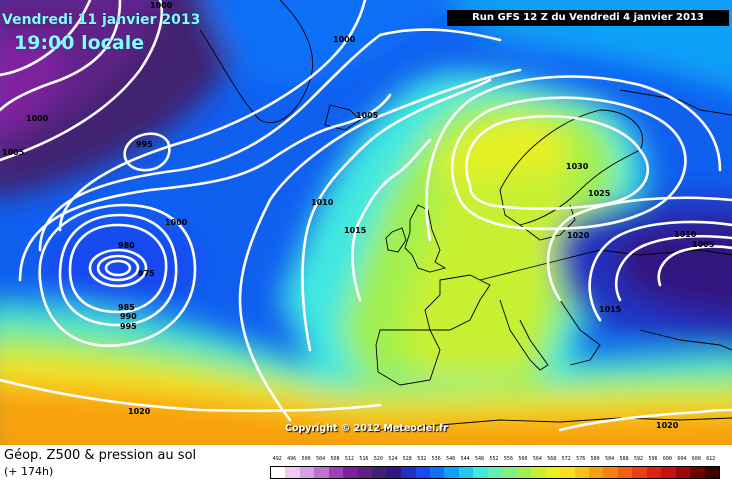  What do you see at coordinates (577, 166) in the screenshot?
I see `isobar-label: 1030` at bounding box center [577, 166].